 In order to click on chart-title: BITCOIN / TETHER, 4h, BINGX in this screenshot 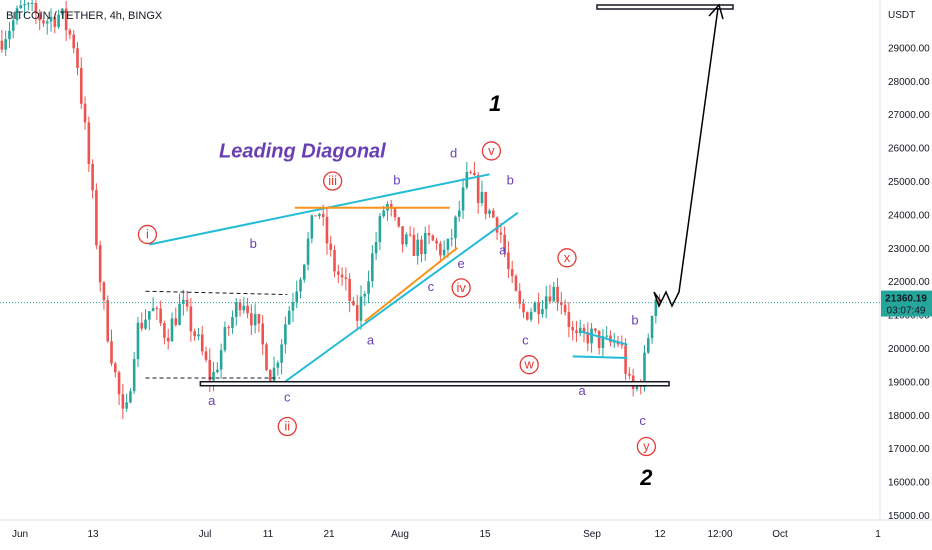, I will do `click(84, 16)`.